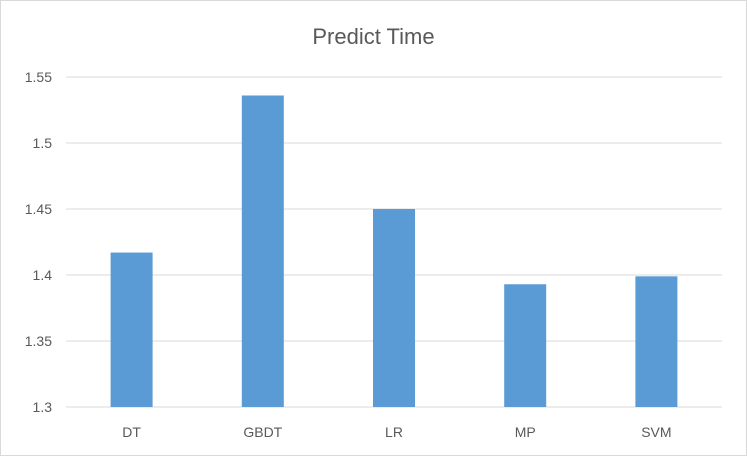 Image resolution: width=747 pixels, height=456 pixels. Describe the element at coordinates (131, 432) in the screenshot. I see `x-tick-label-dt: DT` at that location.